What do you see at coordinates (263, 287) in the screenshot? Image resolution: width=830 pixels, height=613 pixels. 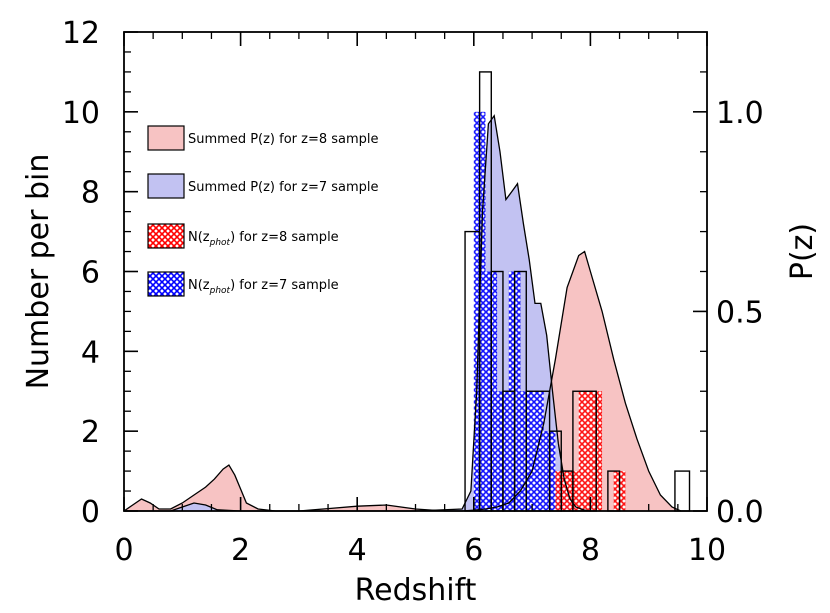 I see `legend-label-3: N(zphot) for z=7 sample` at bounding box center [263, 287].